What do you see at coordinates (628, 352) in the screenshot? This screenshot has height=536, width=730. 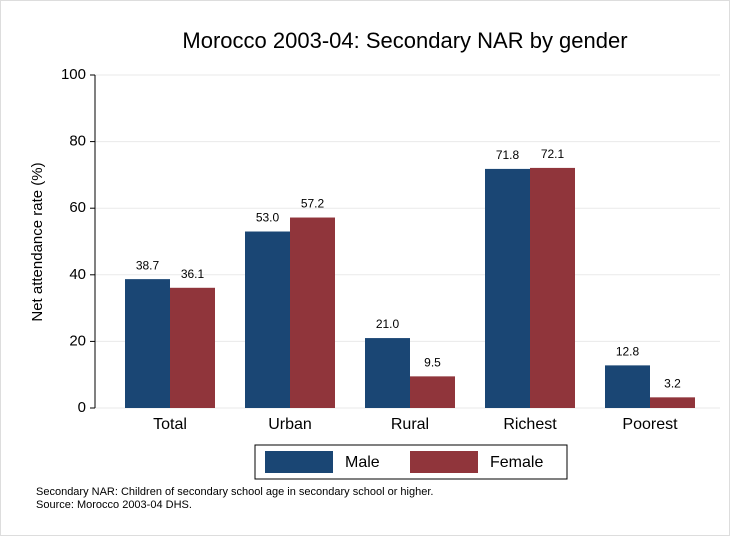 I see `value-label: 12.8` at bounding box center [628, 352].